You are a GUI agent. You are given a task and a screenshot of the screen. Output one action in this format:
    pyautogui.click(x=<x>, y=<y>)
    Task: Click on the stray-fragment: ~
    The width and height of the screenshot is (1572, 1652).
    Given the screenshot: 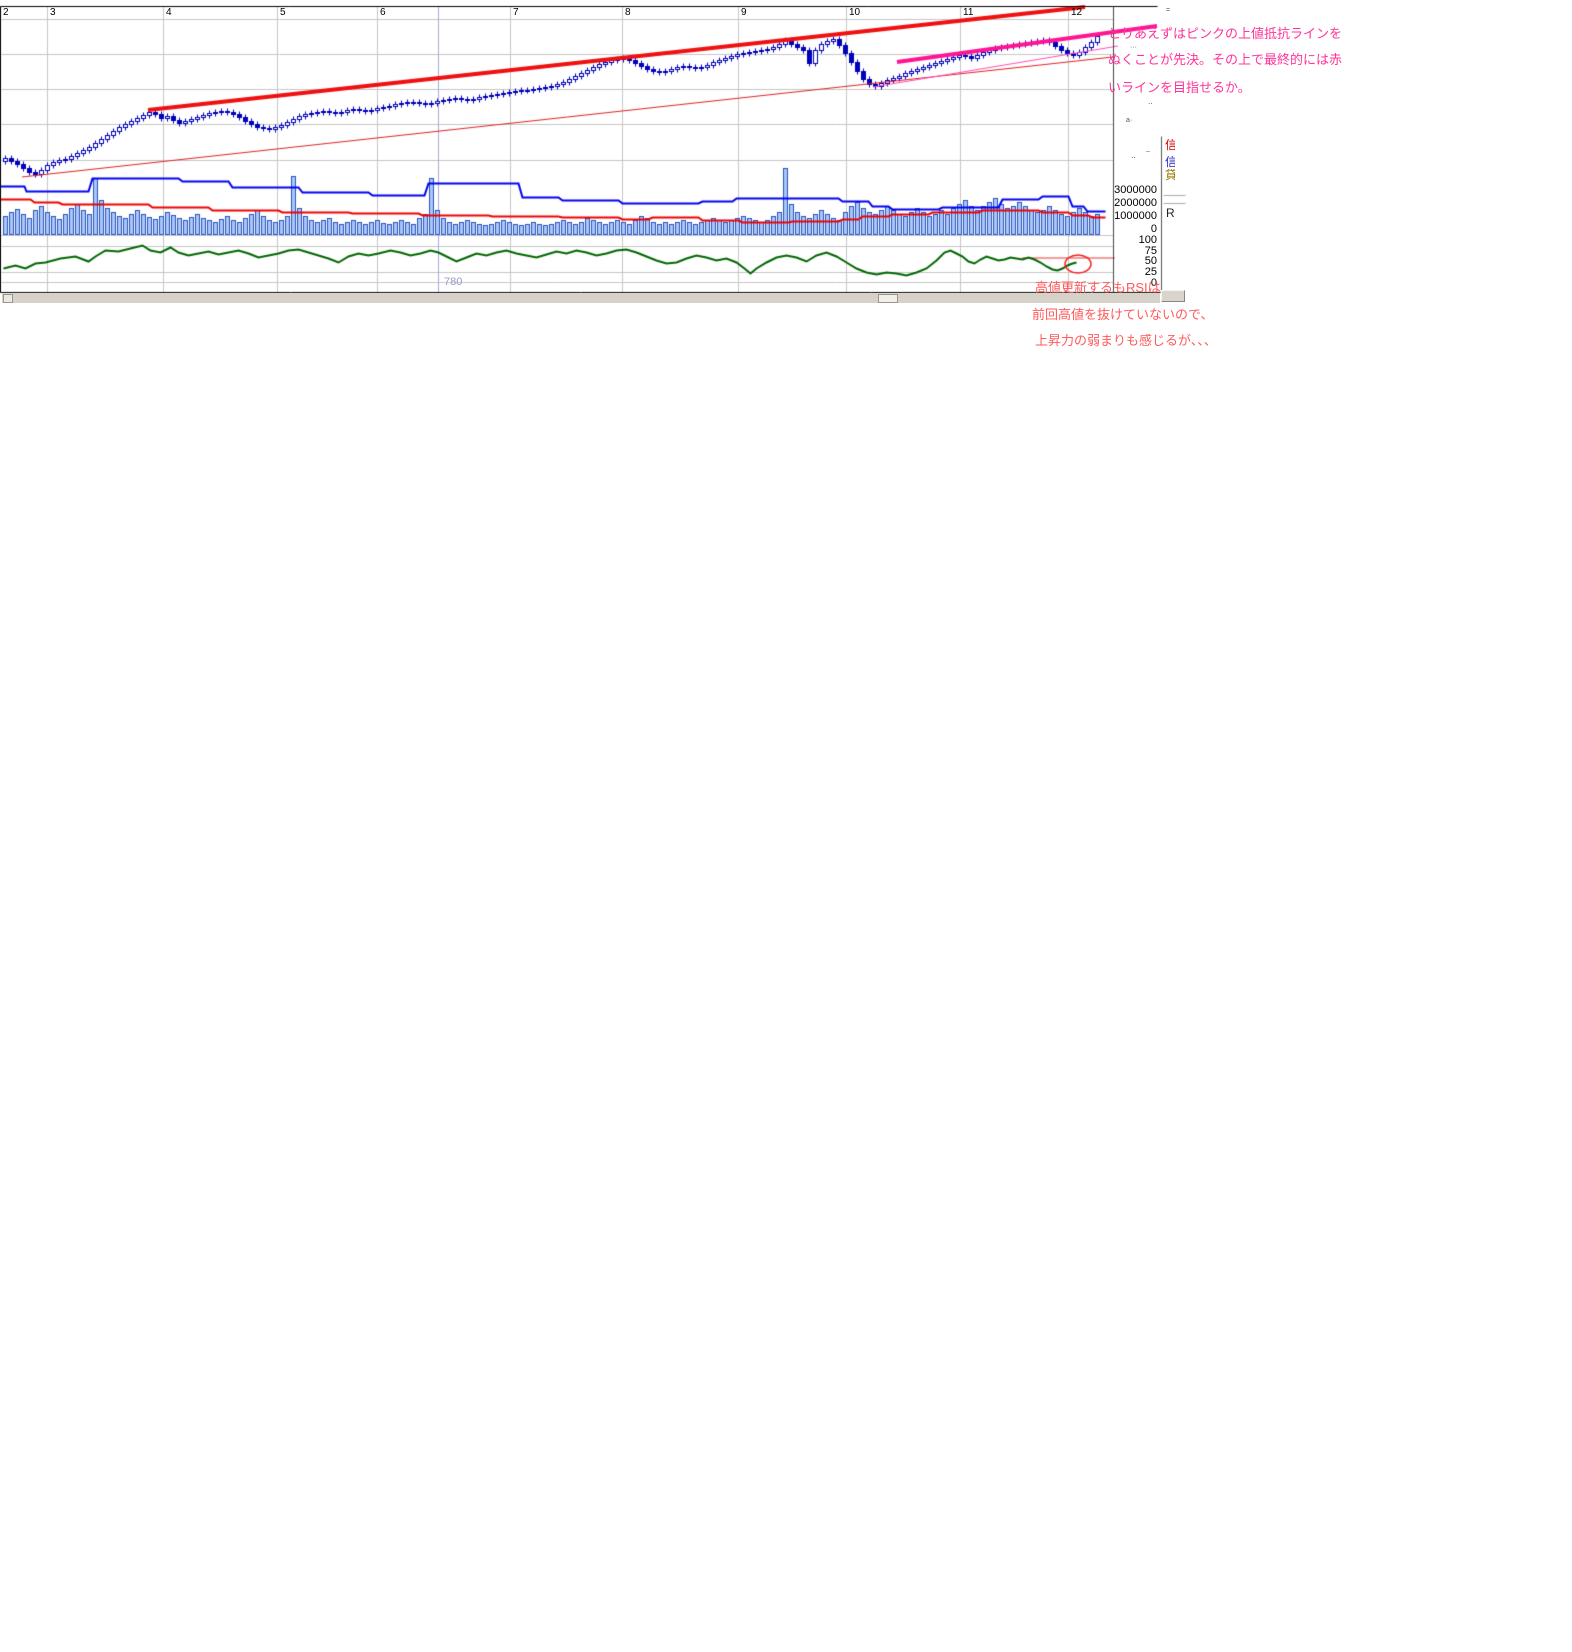 What is the action you would take?
    pyautogui.click(x=1148, y=152)
    